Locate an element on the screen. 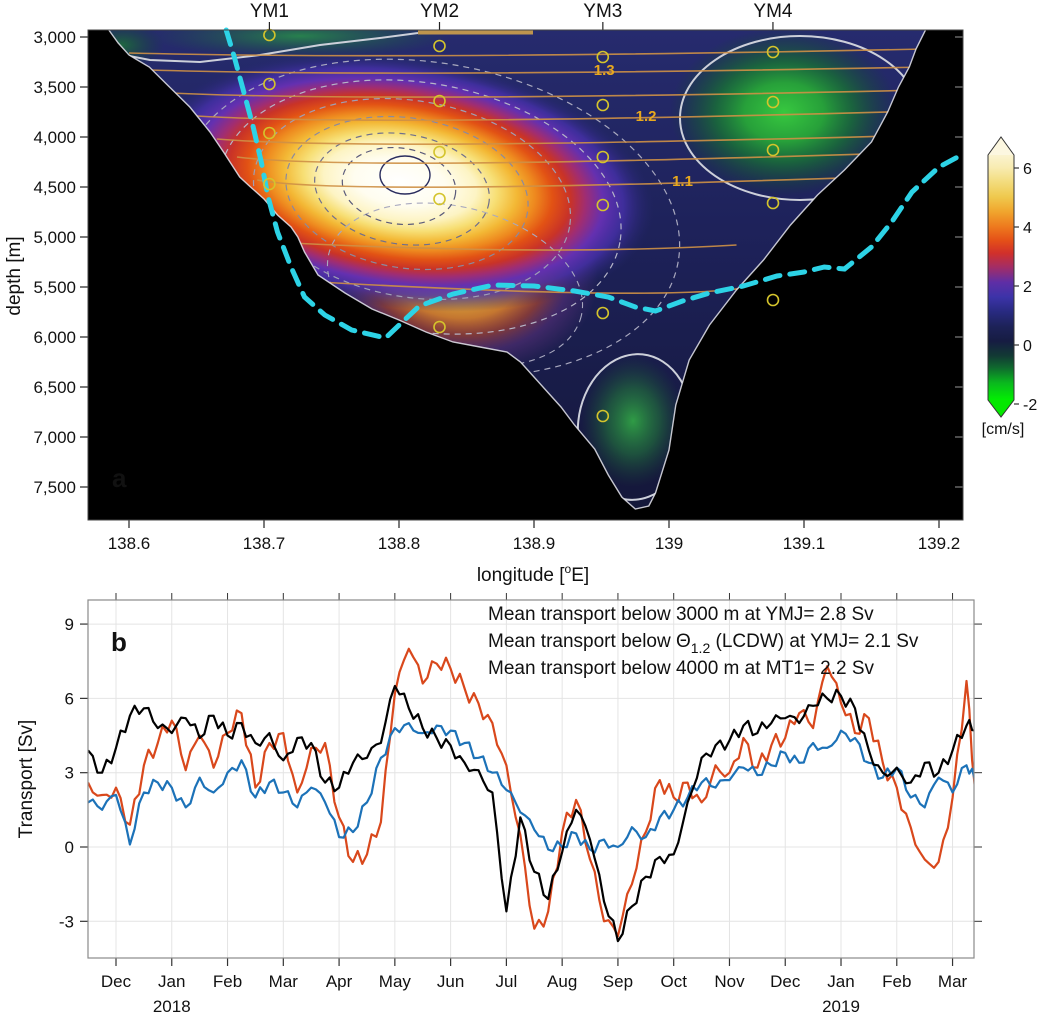 Image resolution: width=1038 pixels, height=1035 pixels. colorbar-outline is located at coordinates (1001, 277).